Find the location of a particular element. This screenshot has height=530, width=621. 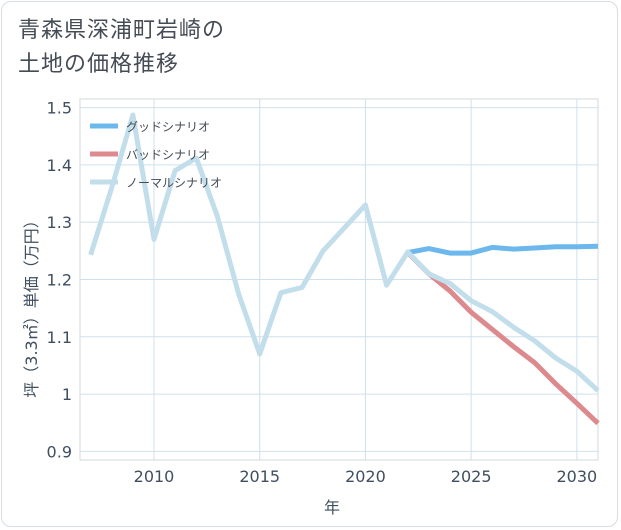

x-tick-label: 2020 is located at coordinates (365, 476).